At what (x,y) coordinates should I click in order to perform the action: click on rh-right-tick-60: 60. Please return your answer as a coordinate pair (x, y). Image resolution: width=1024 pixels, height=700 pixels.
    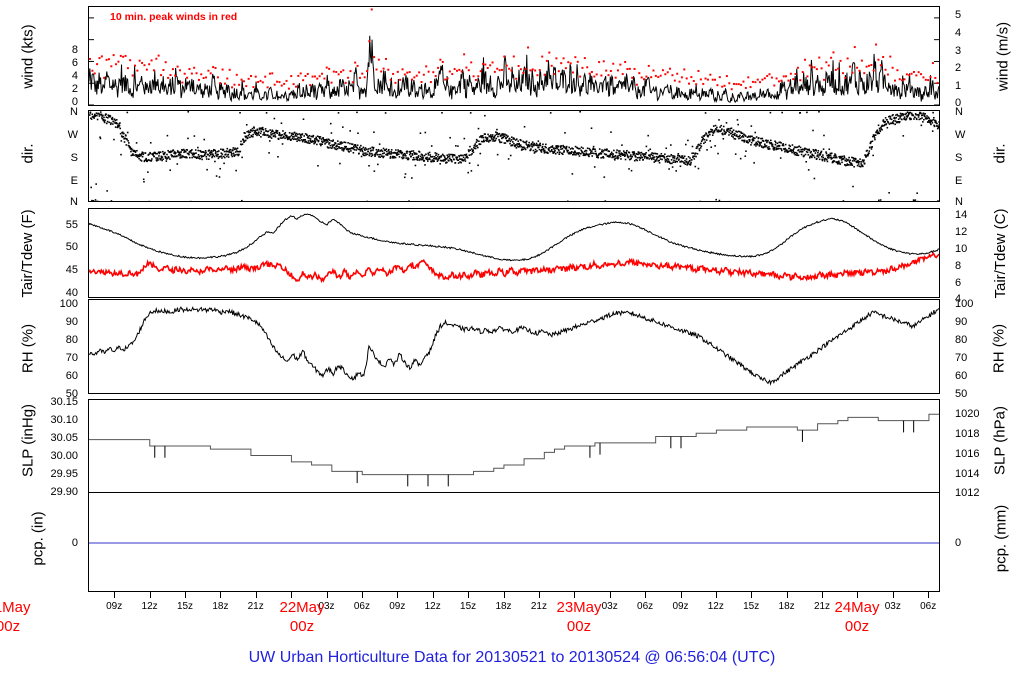
    Looking at the image, I should click on (961, 376).